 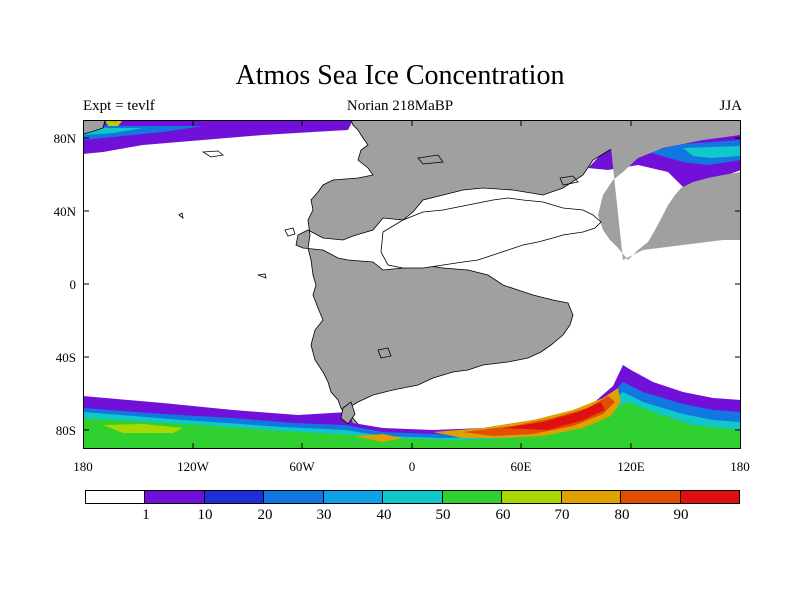 I want to click on lon-label: 120W, so click(x=193, y=466).